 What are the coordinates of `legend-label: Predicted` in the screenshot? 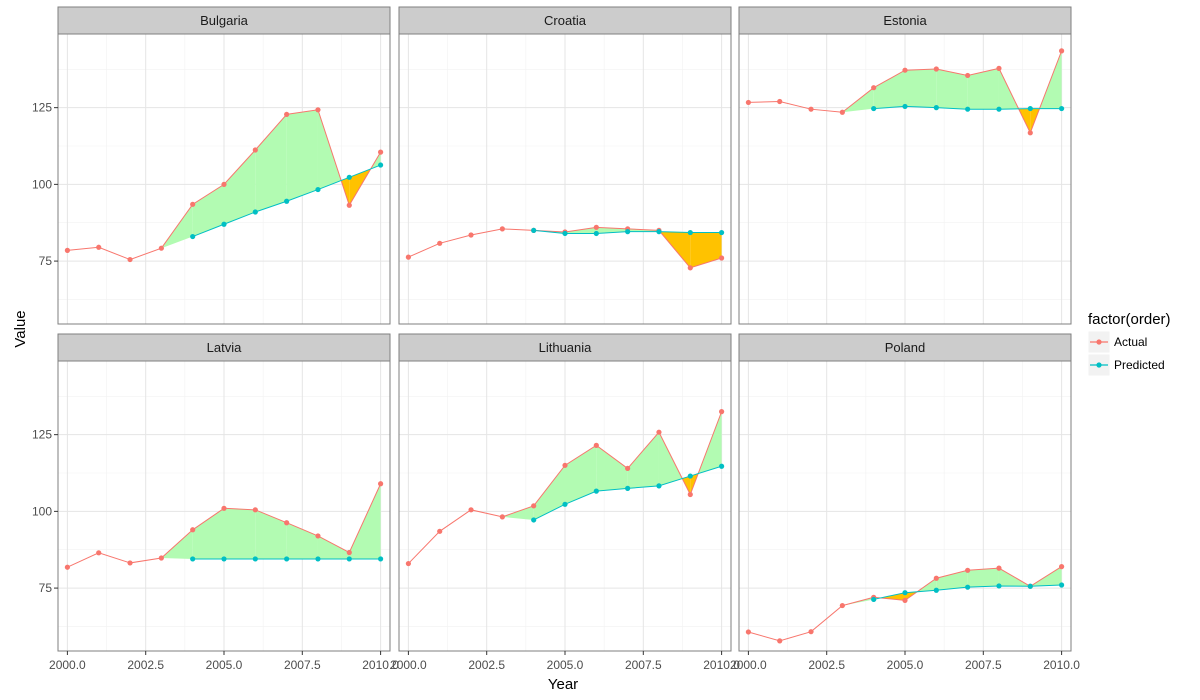 It's located at (1139, 365).